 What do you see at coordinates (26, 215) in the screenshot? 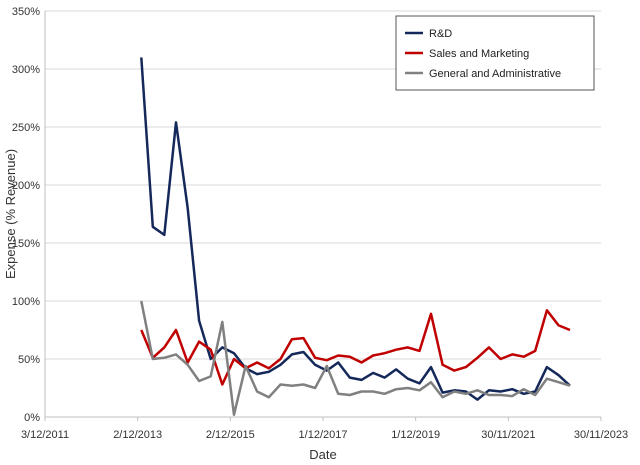
I see `y-axis-ticks: 0% 50% 100% 150% 200% 250% 300% 350%` at bounding box center [26, 215].